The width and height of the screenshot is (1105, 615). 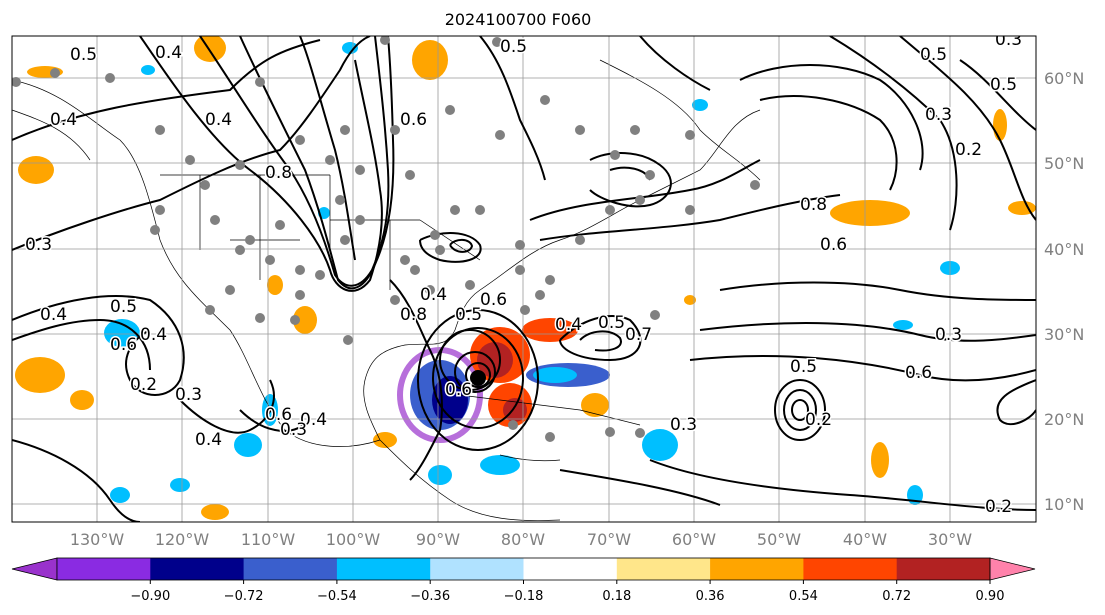 What do you see at coordinates (694, 539) in the screenshot?
I see `longitude-label: 60°W` at bounding box center [694, 539].